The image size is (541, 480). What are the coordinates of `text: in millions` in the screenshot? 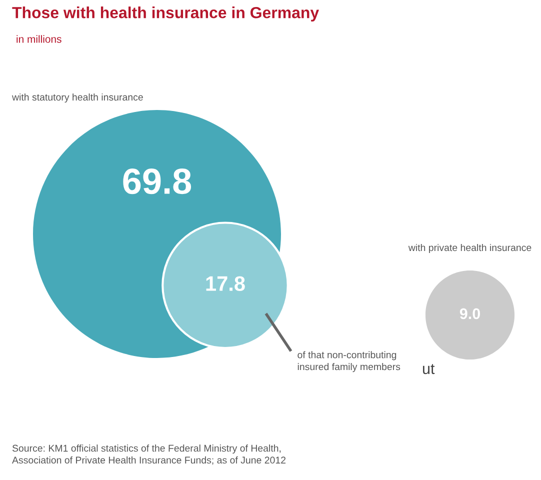 It's located at (39, 39).